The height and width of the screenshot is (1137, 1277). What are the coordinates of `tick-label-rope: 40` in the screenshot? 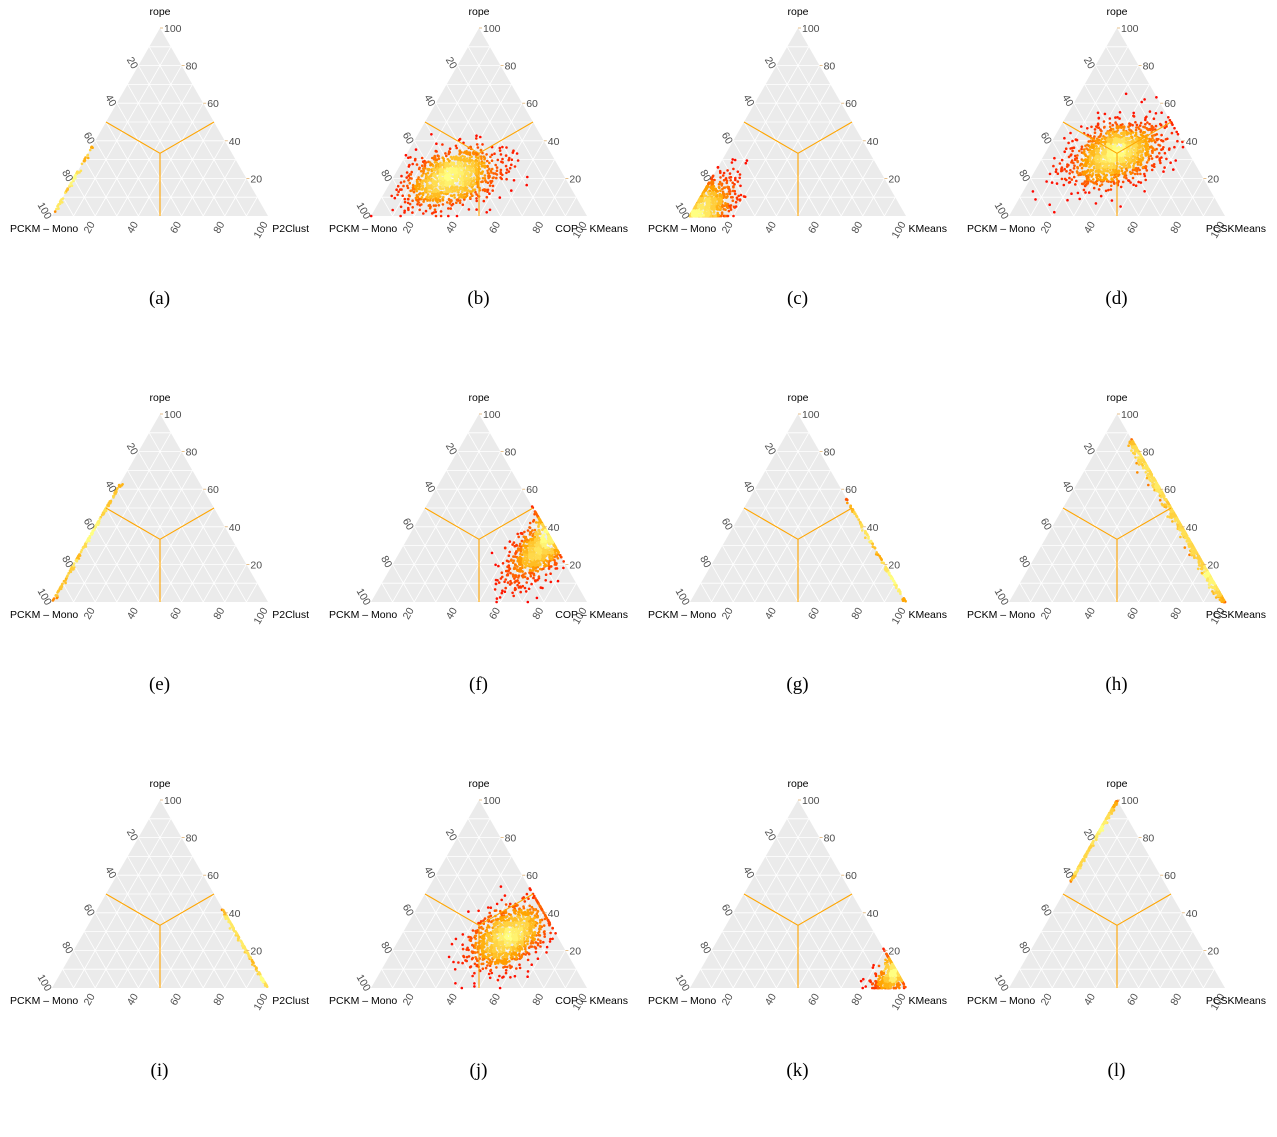 It's located at (873, 528).